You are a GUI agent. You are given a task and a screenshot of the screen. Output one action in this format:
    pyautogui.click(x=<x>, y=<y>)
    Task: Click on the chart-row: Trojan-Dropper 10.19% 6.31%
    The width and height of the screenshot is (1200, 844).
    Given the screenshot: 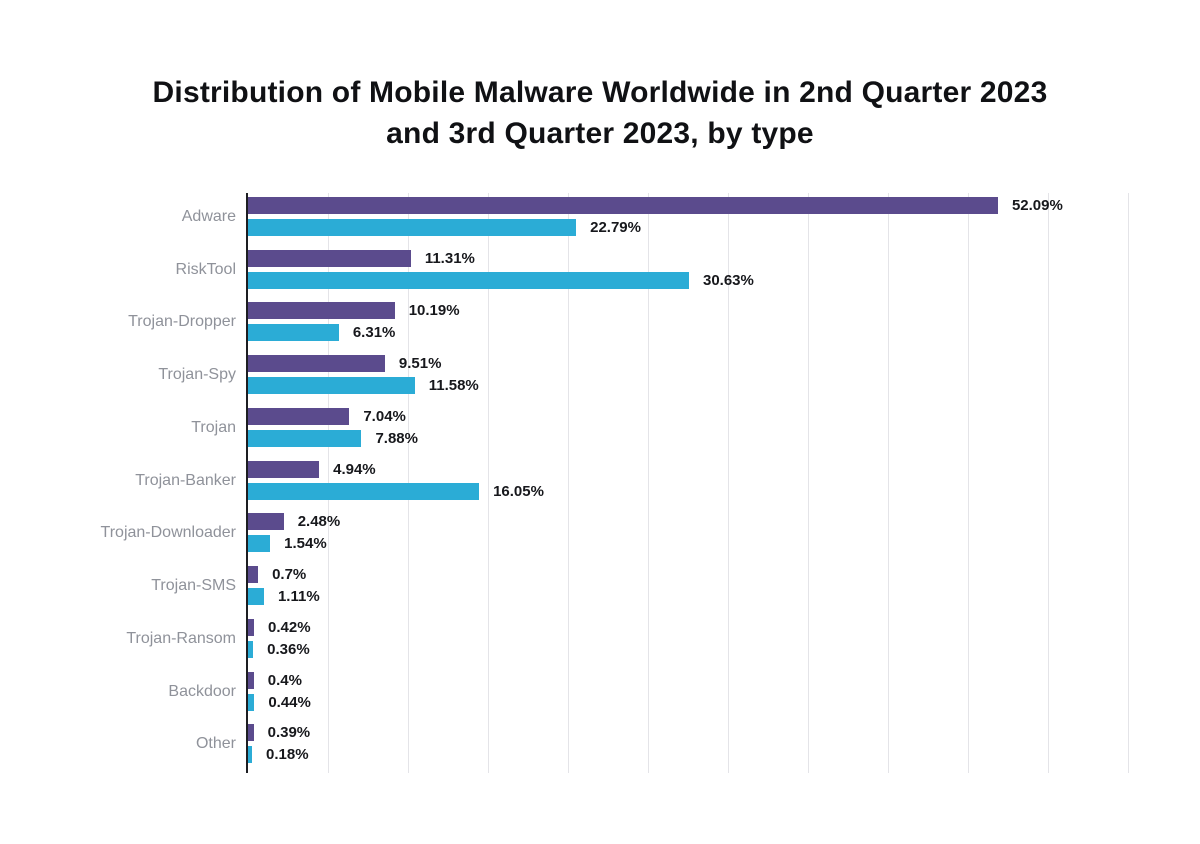 What is the action you would take?
    pyautogui.click(x=648, y=324)
    